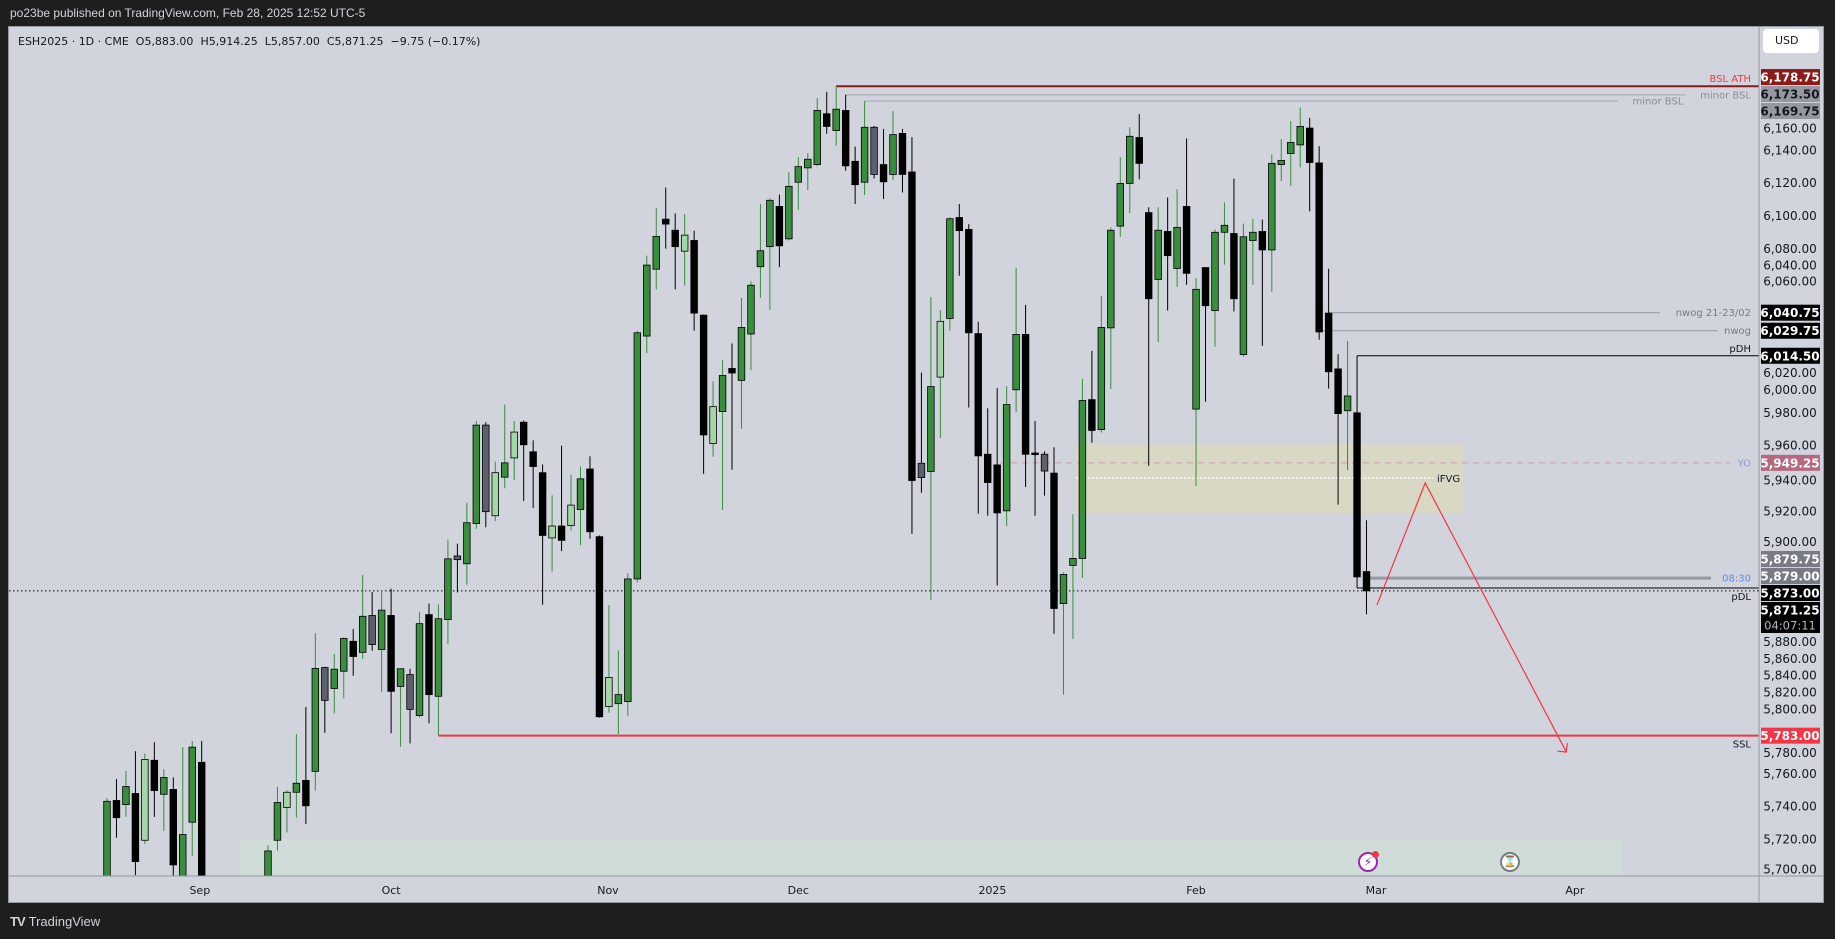 The height and width of the screenshot is (939, 1835). Describe the element at coordinates (916, 886) in the screenshot. I see `time-axis: Sep Oct Nov Dec 2025 Feb Mar Apr` at that location.